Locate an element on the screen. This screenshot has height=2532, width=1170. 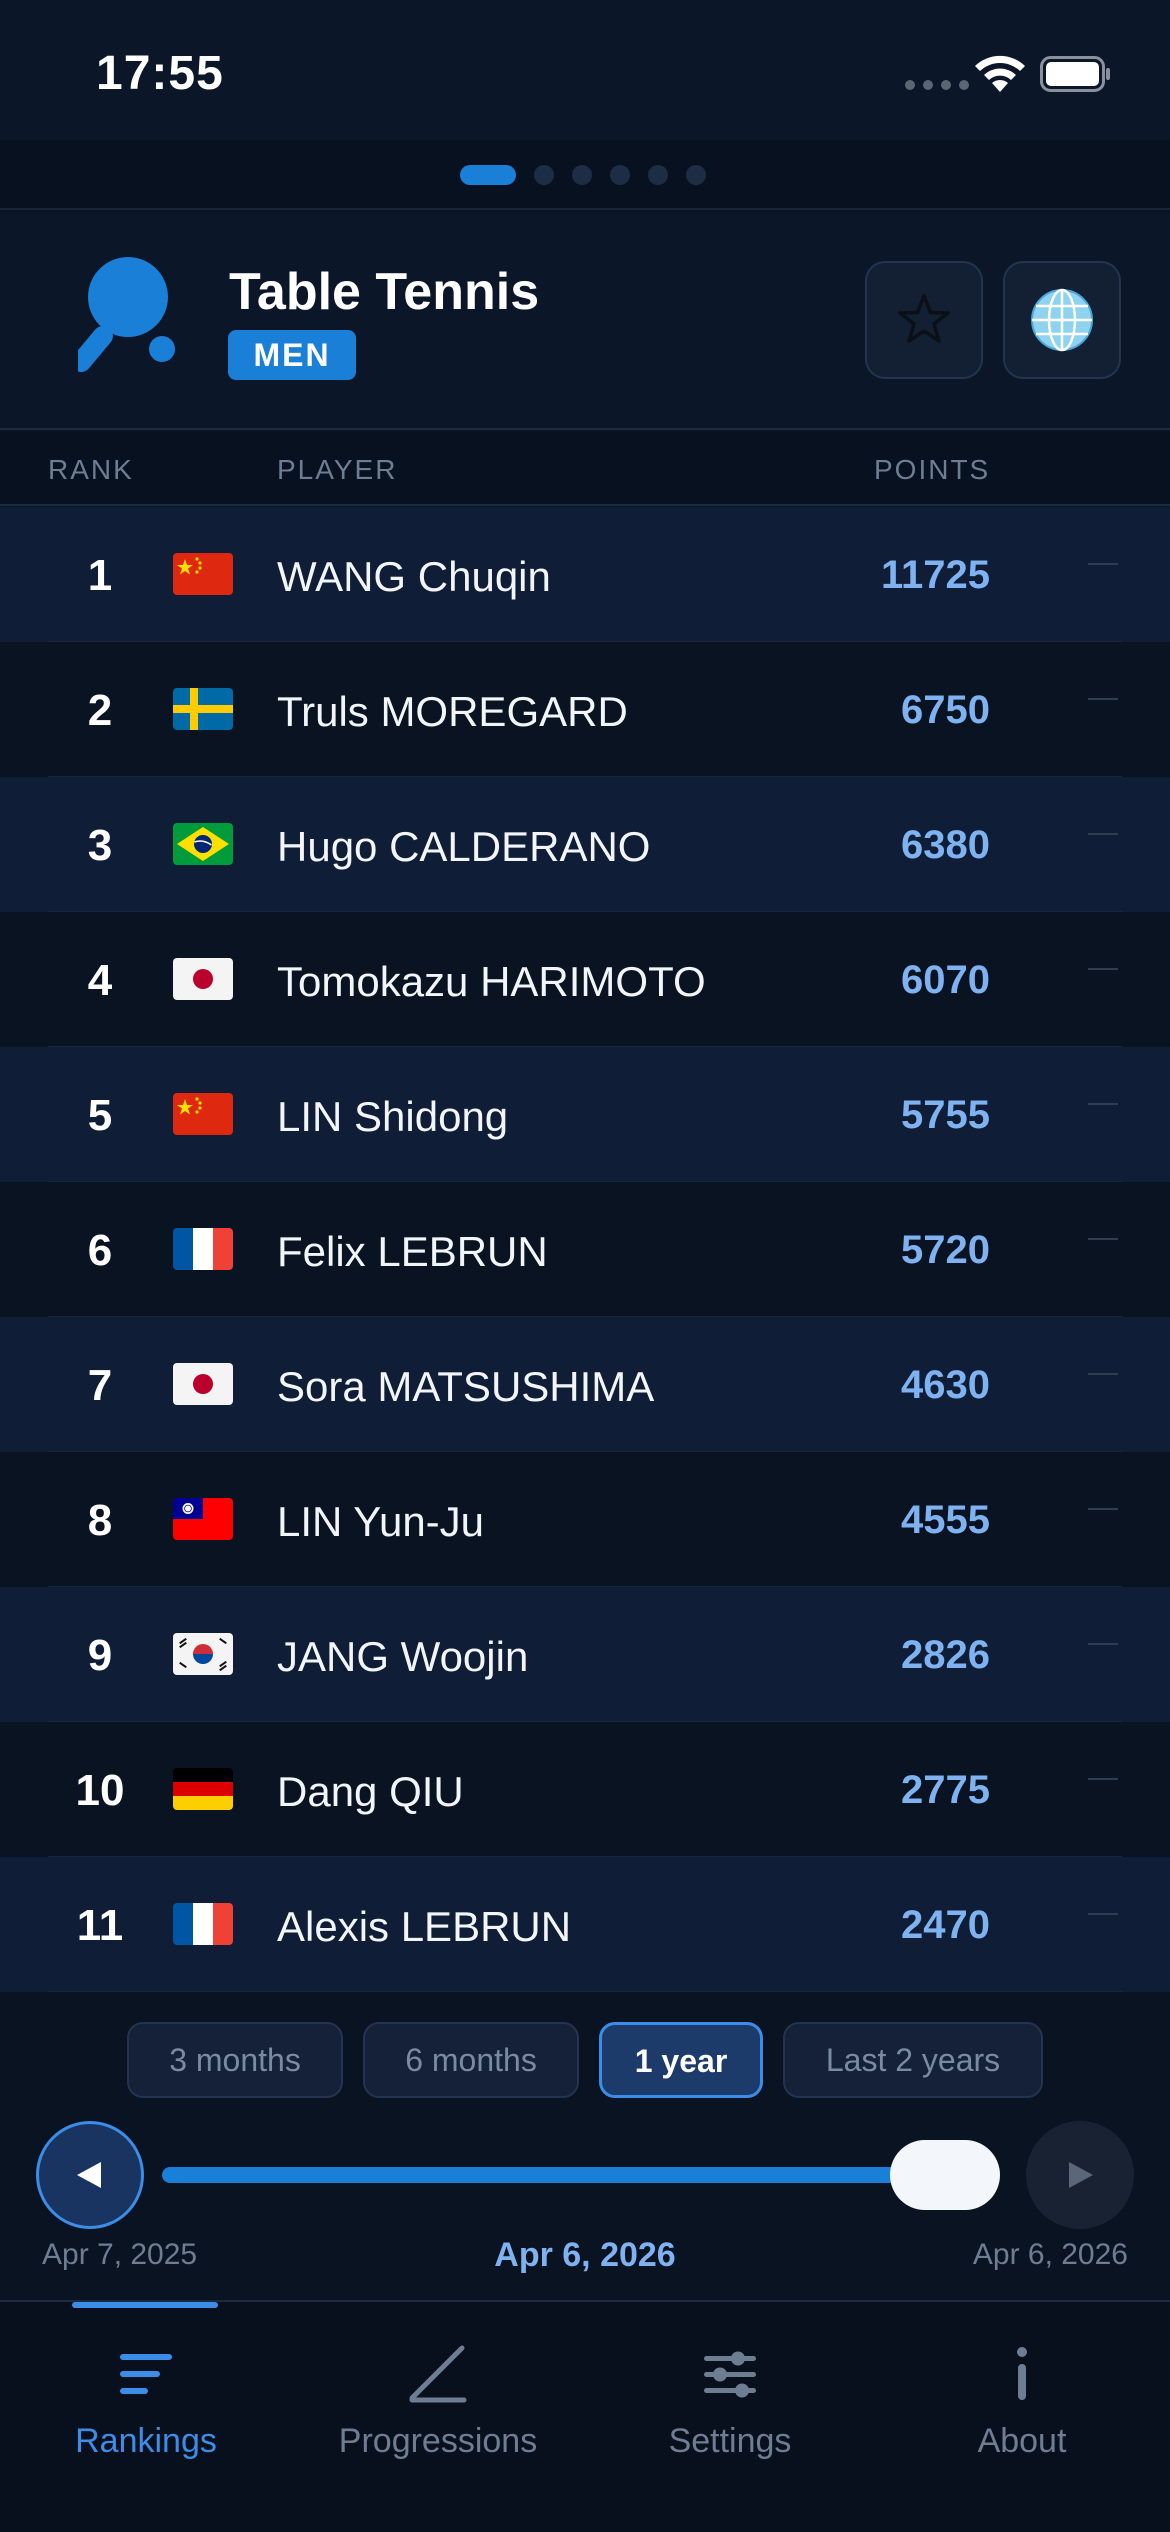
timeline-slider-track is located at coordinates (581, 2175).